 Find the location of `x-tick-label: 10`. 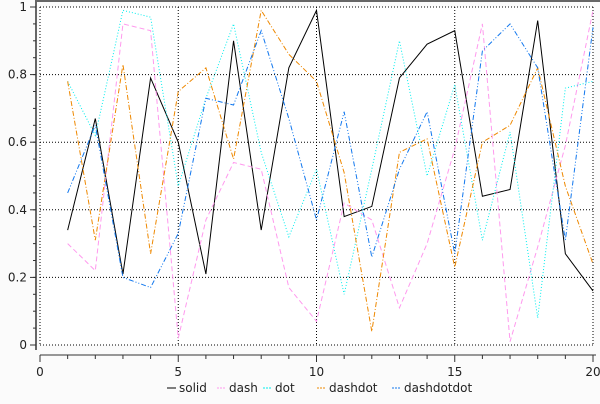

x-tick-label: 10 is located at coordinates (316, 372).